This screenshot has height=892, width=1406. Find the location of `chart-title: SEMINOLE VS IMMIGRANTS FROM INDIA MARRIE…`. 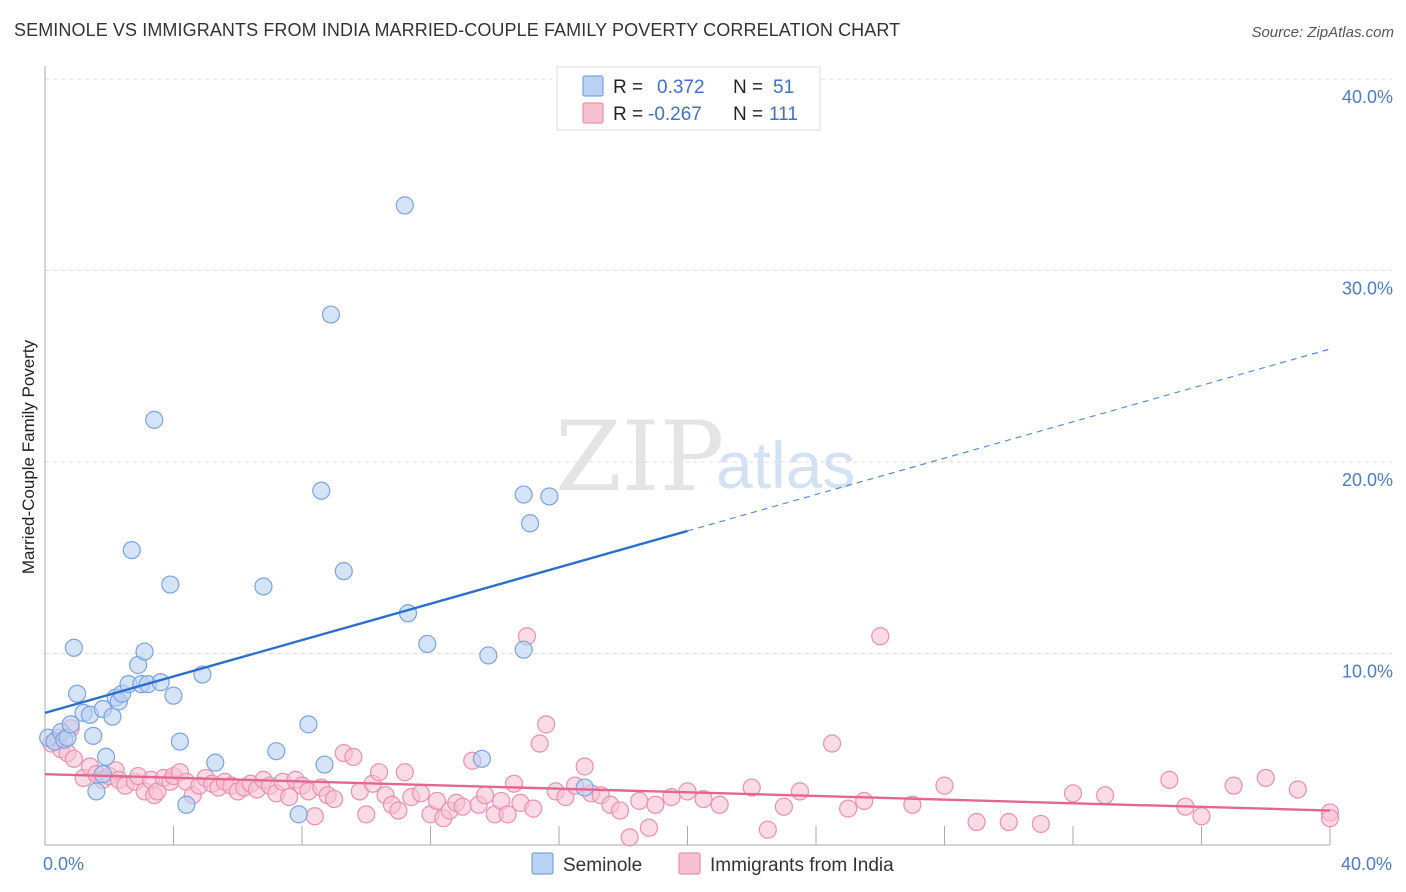

chart-title: SEMINOLE VS IMMIGRANTS FROM INDIA MARRIE… is located at coordinates (457, 30).